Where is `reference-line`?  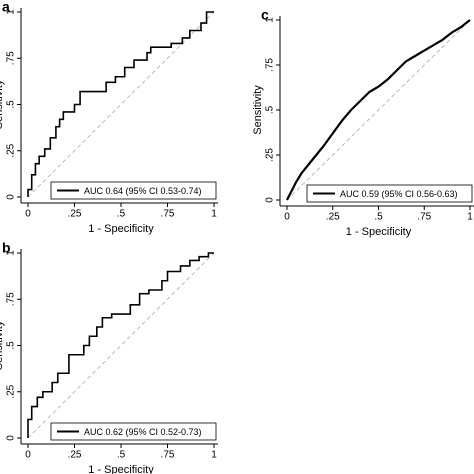 reference-line is located at coordinates (378, 110).